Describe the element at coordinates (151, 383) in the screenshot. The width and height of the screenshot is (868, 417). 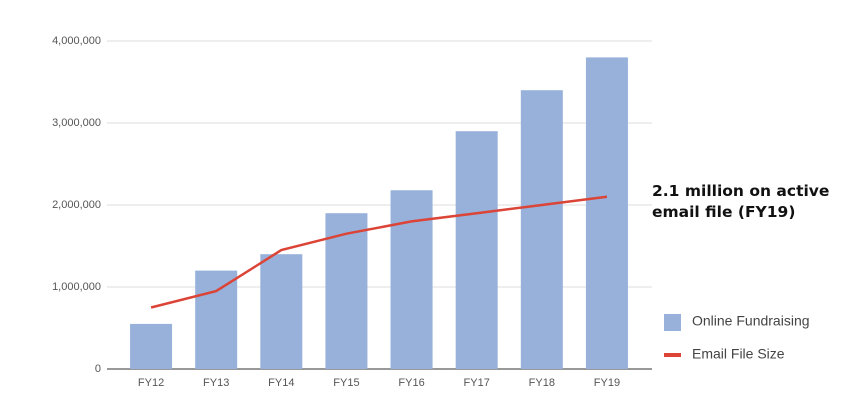
I see `x-tick-label: FY12` at that location.